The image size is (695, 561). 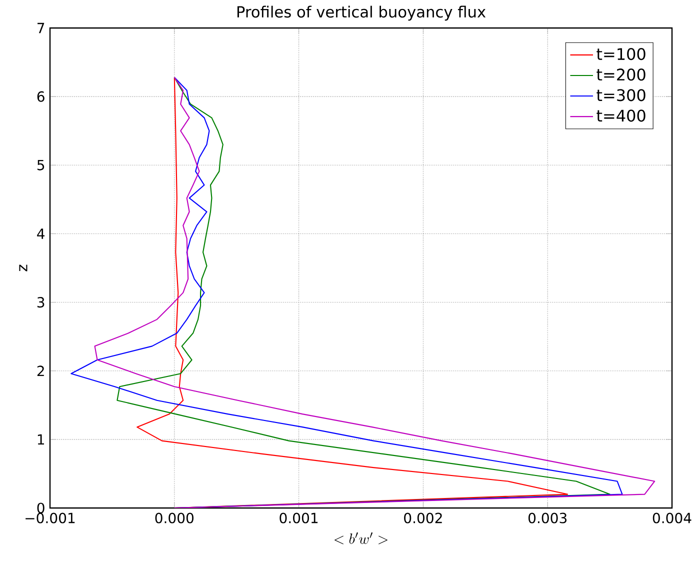 What do you see at coordinates (23, 268) in the screenshot?
I see `y-axis-title: z` at bounding box center [23, 268].